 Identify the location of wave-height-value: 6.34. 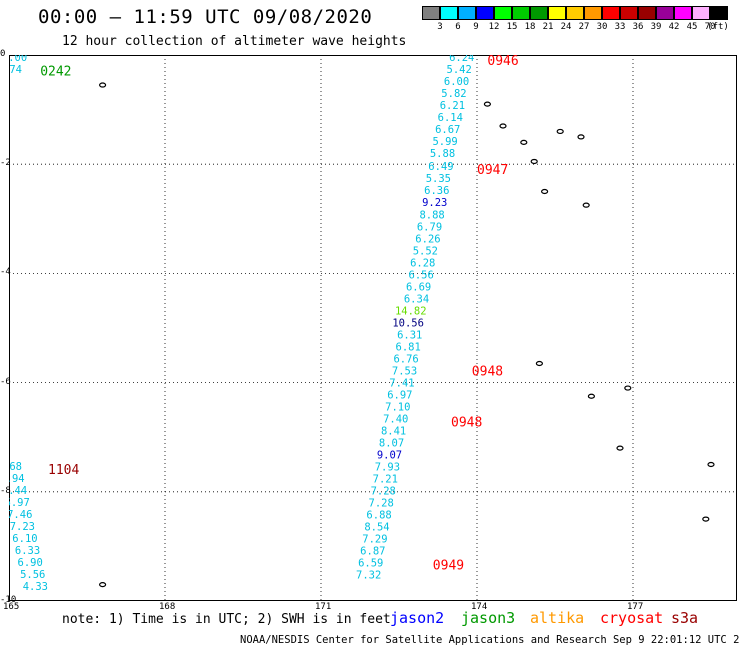
(416, 299).